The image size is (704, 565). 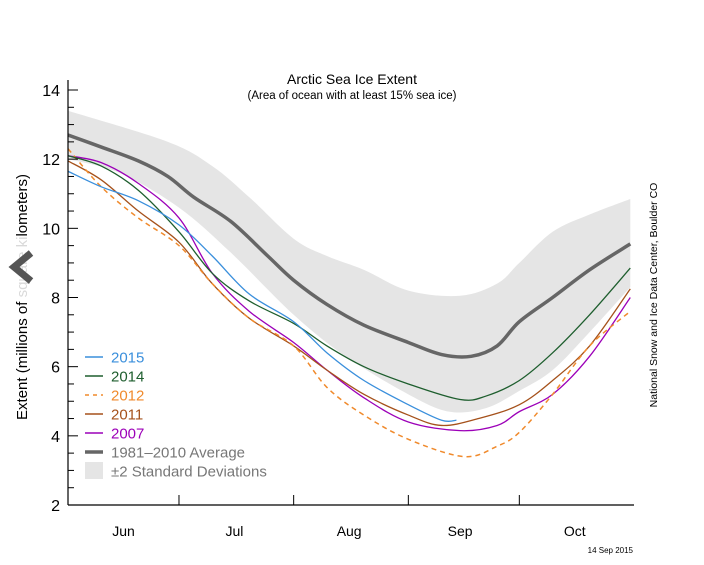 What do you see at coordinates (575, 531) in the screenshot?
I see `x-tick-label: Oct` at bounding box center [575, 531].